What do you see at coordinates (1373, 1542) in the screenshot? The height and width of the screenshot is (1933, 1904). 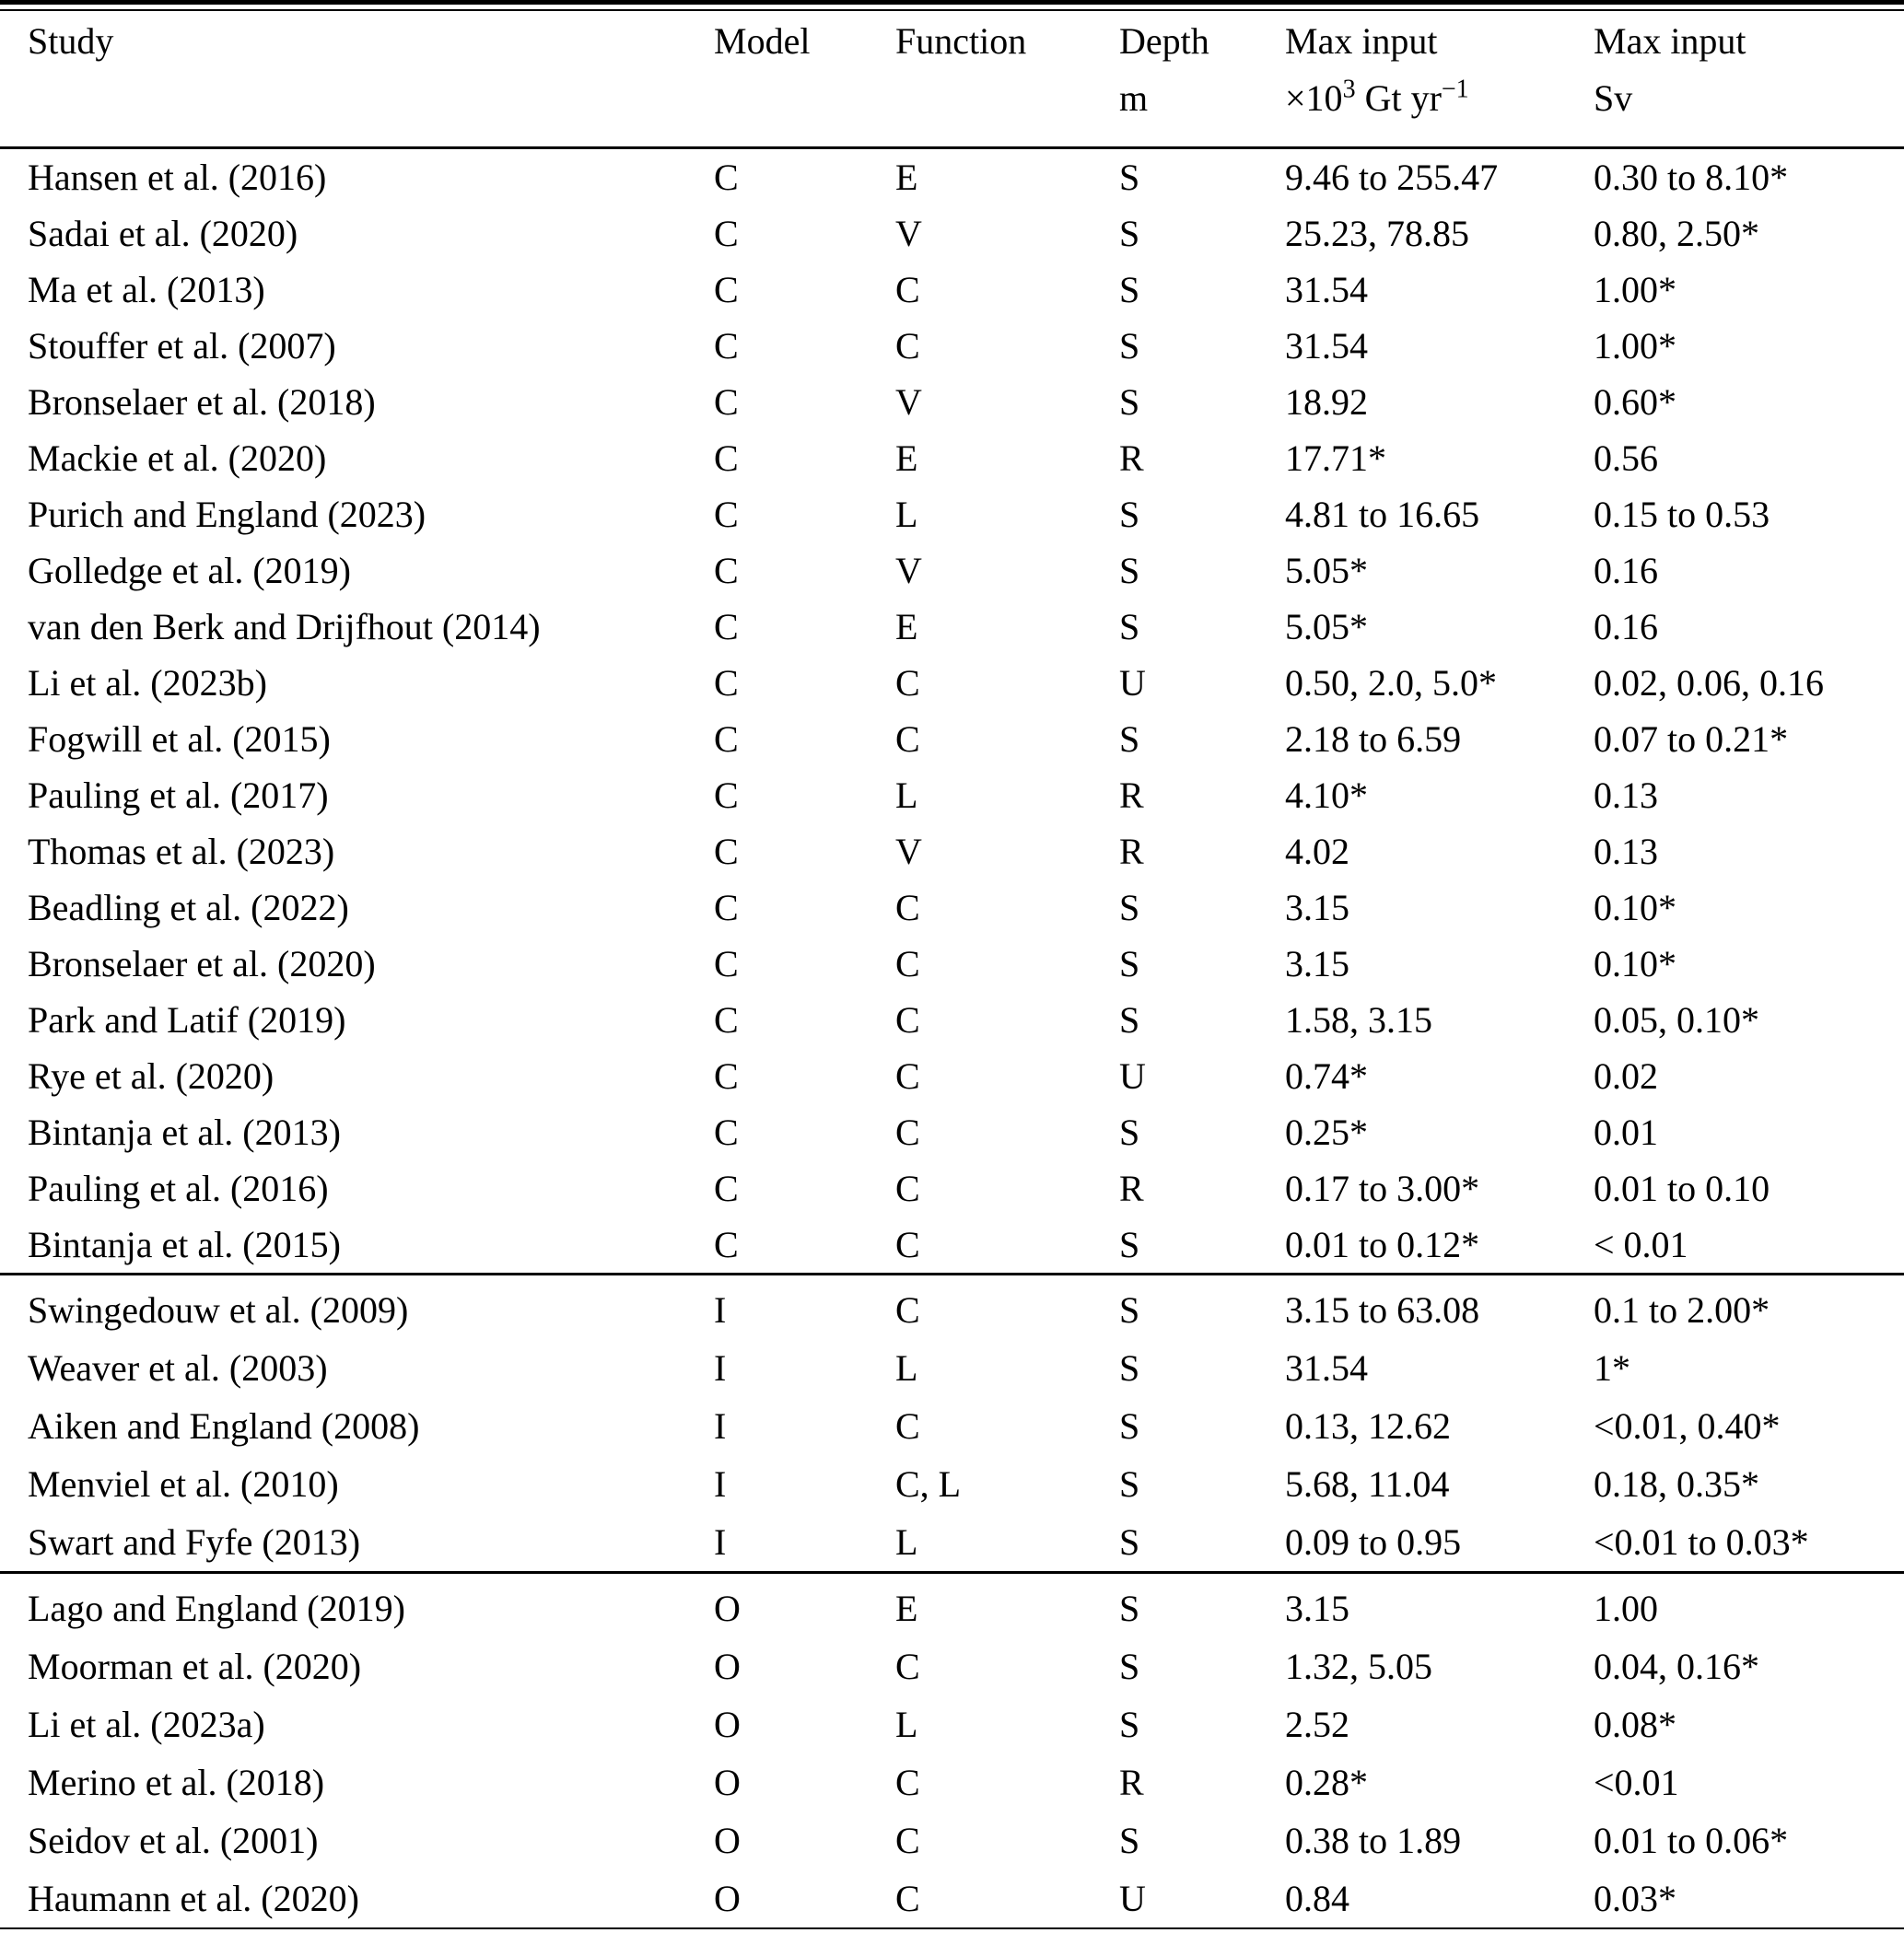 I see `cell-gt: 0.09 to 0.95` at bounding box center [1373, 1542].